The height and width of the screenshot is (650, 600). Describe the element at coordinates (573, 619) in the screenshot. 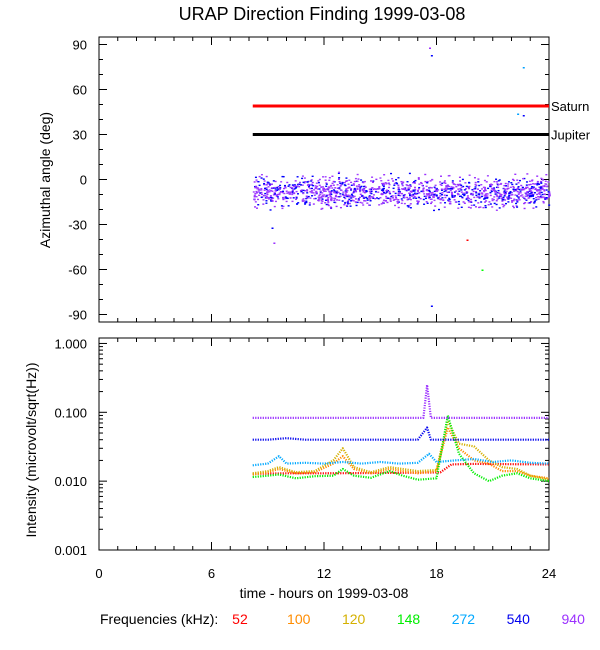

I see `legend-freq-940: 940` at that location.